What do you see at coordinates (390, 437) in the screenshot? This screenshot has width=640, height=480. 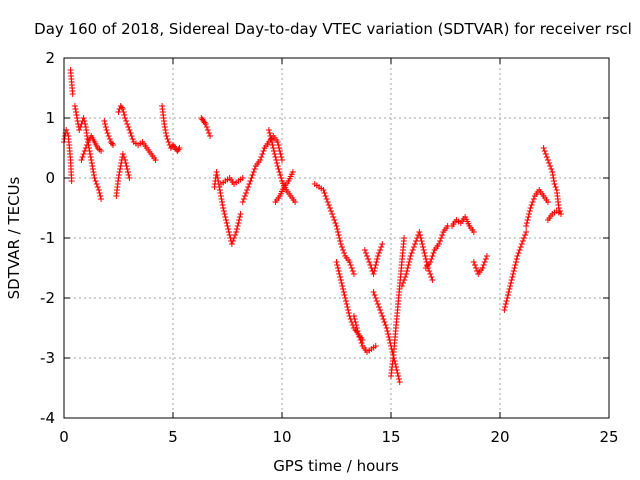 I see `x-tick-label: 15` at bounding box center [390, 437].